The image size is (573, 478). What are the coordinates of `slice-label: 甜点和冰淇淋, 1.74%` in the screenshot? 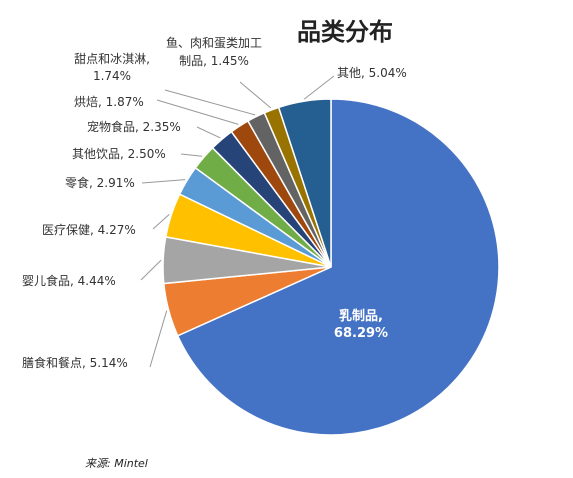 It's located at (112, 67).